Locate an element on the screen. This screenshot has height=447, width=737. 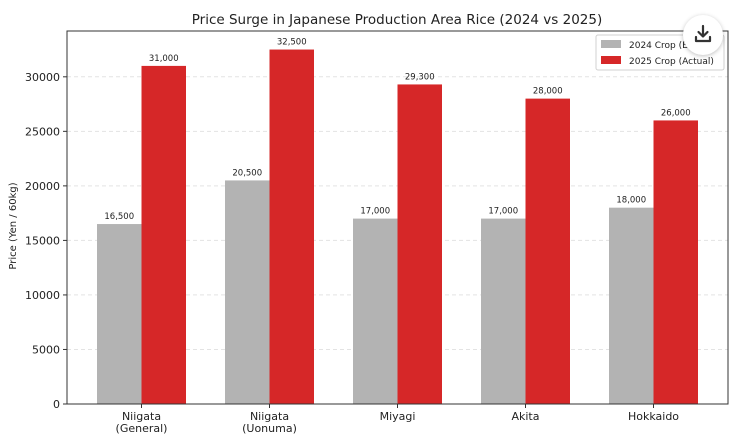
x-tick-label: (General) is located at coordinates (142, 428).